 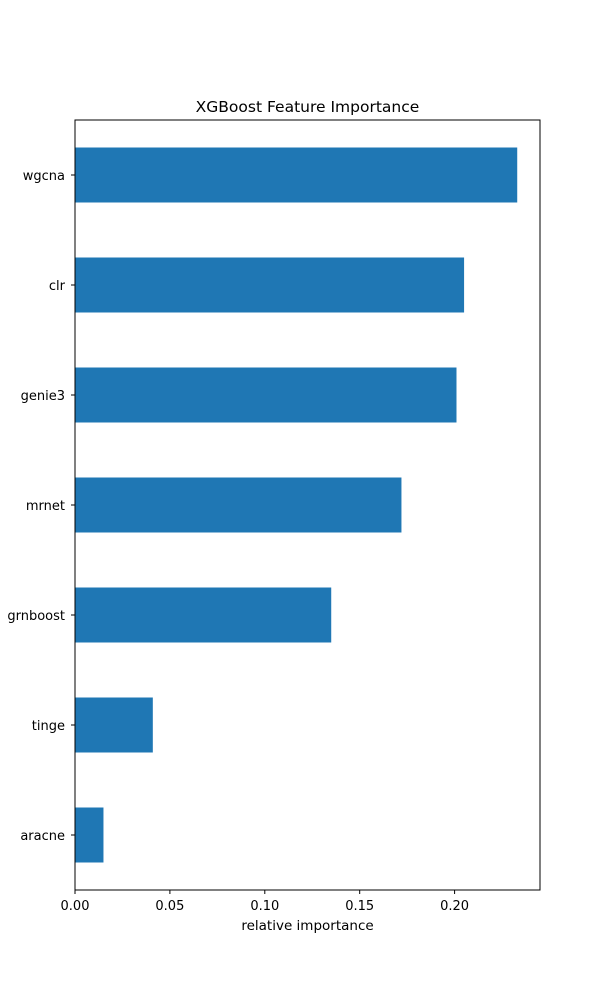 What do you see at coordinates (57, 286) in the screenshot?
I see `y-tick-label-clr: clr` at bounding box center [57, 286].